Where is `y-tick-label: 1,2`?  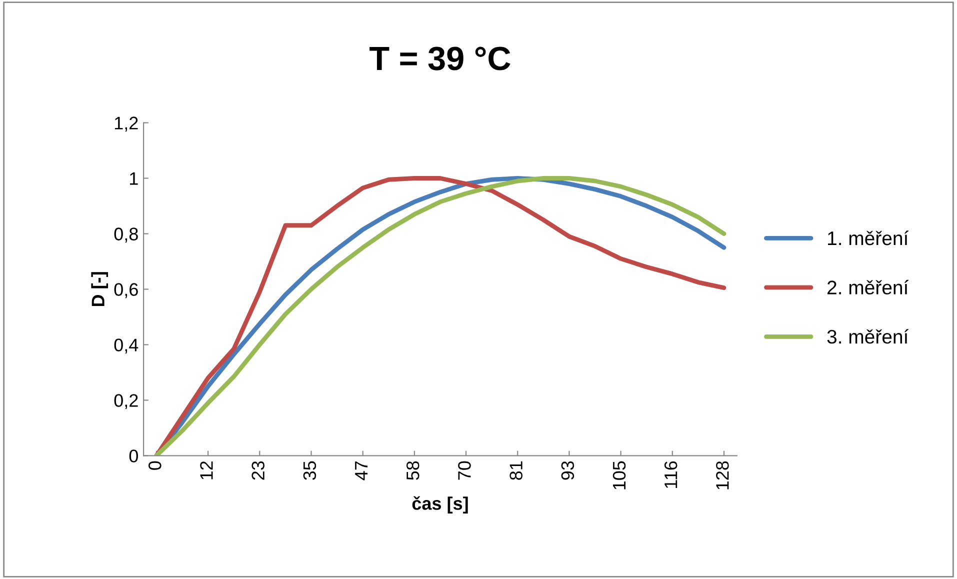 y-tick-label: 1,2 is located at coordinates (126, 124).